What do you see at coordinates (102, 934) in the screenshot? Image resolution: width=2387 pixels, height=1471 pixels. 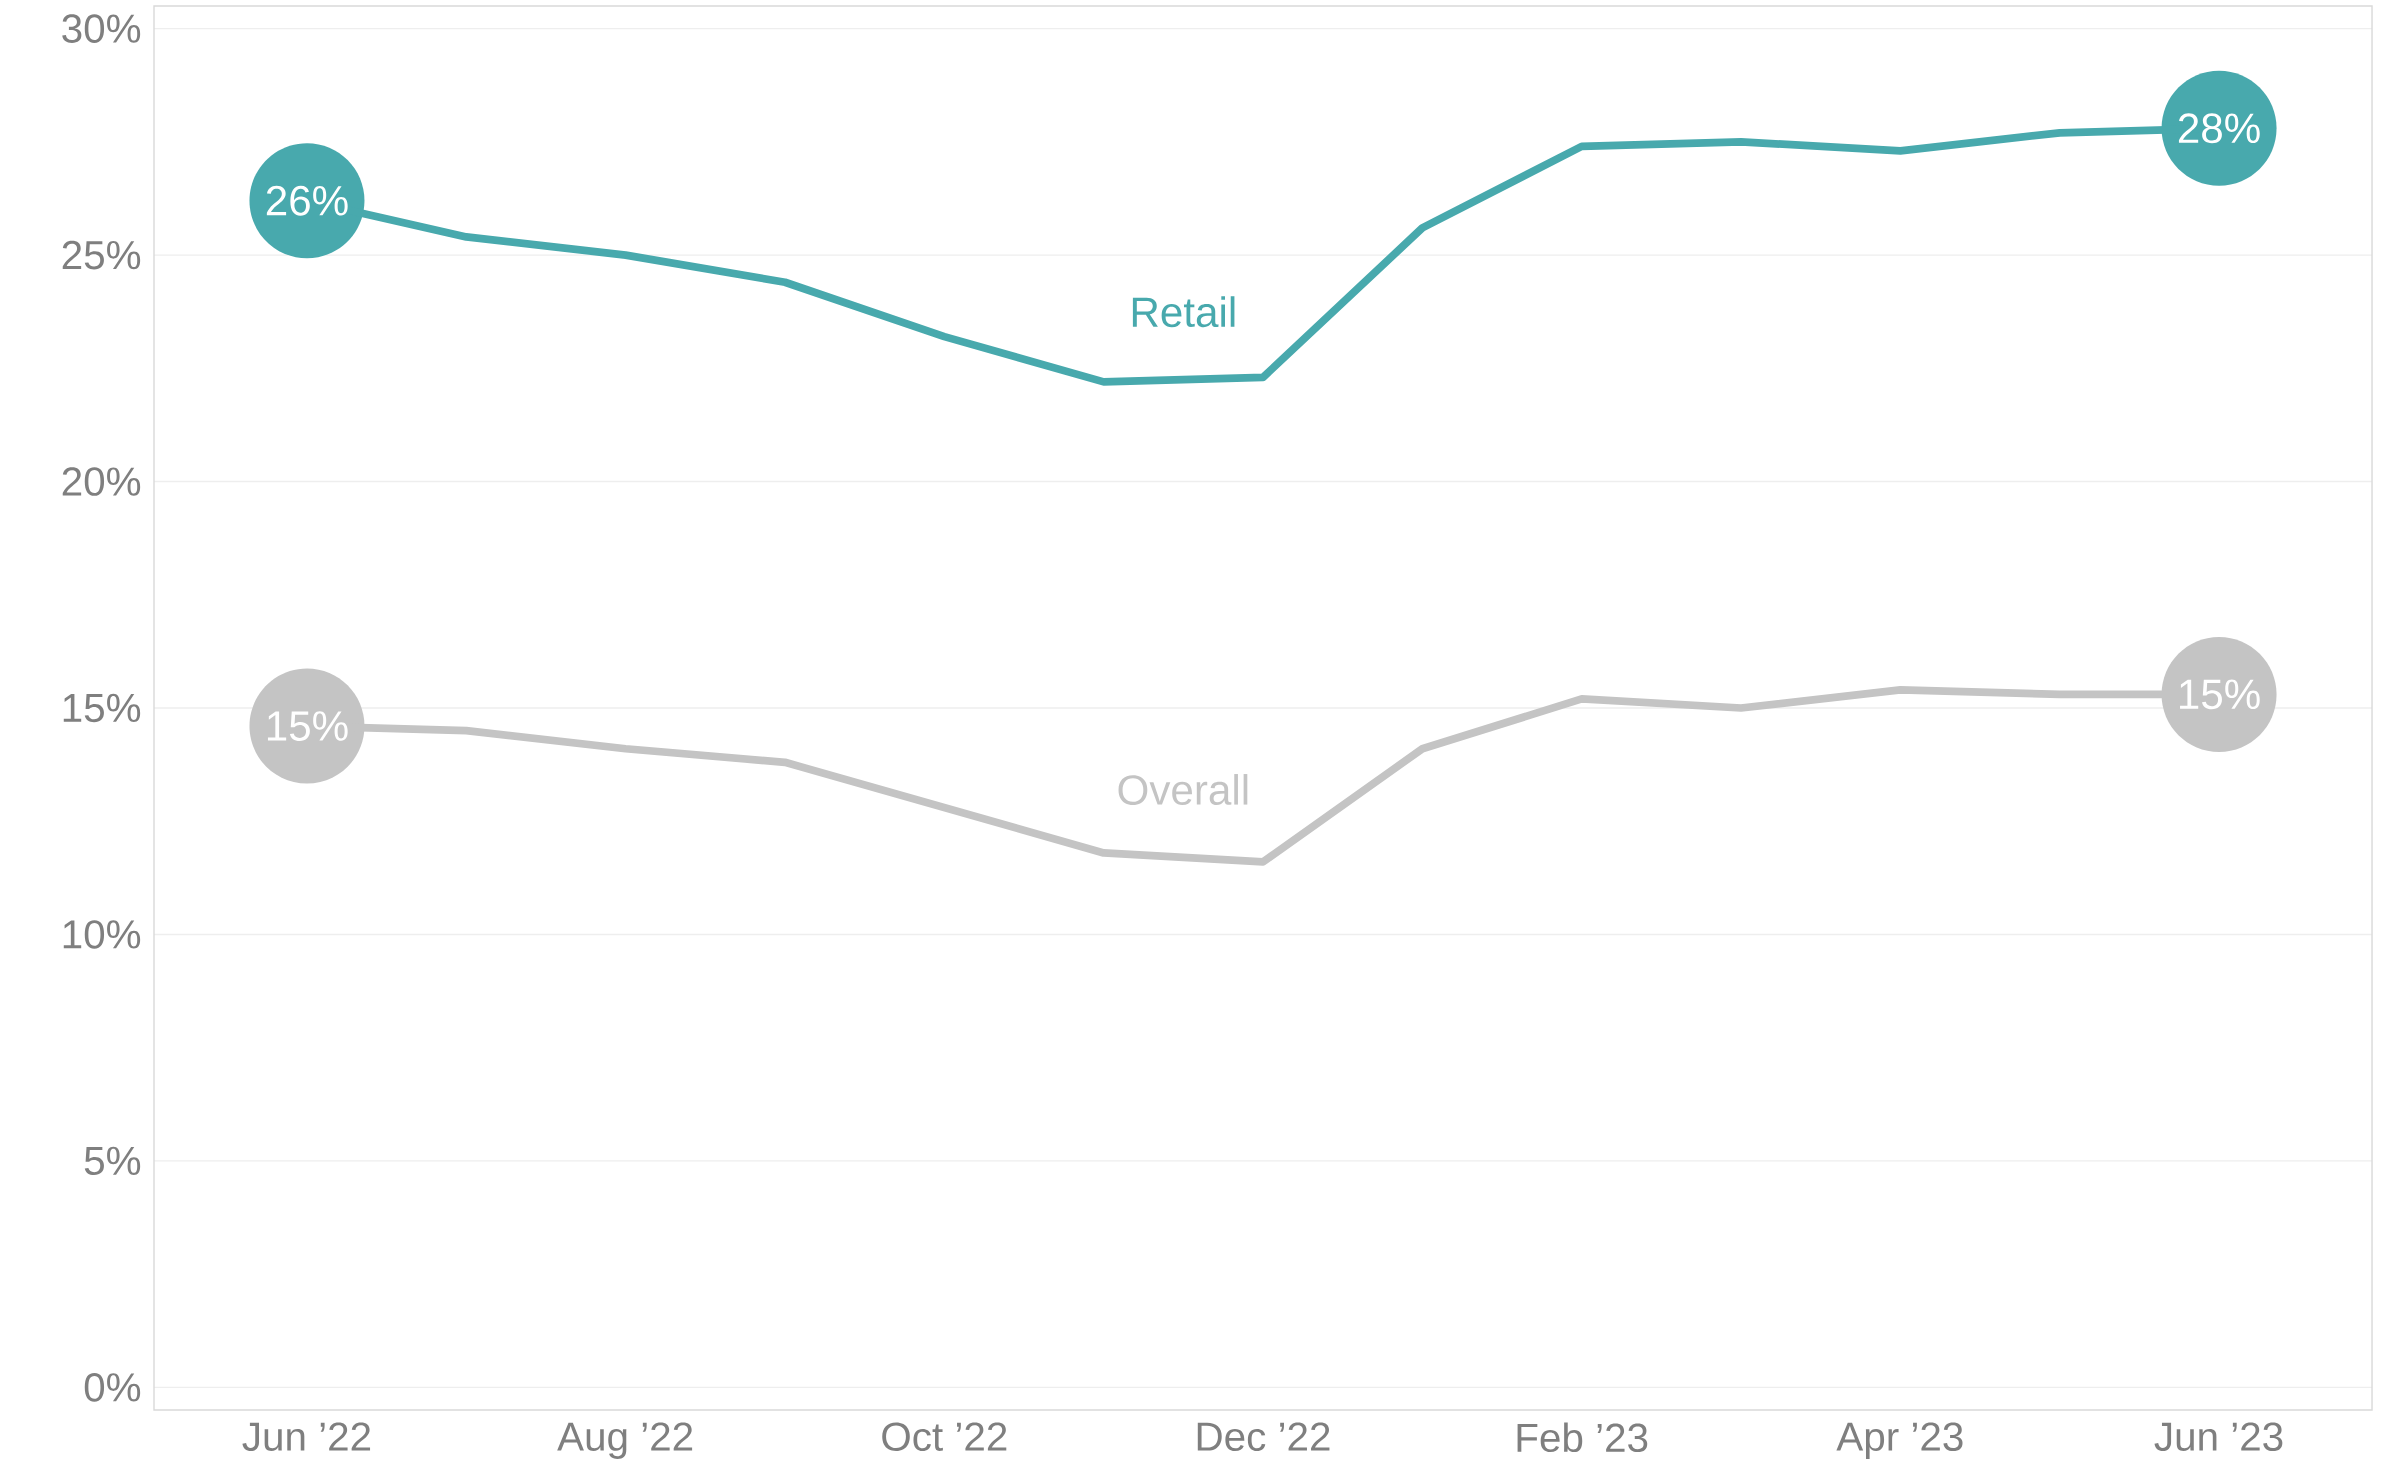 I see `y-tick-label: 10%` at bounding box center [102, 934].